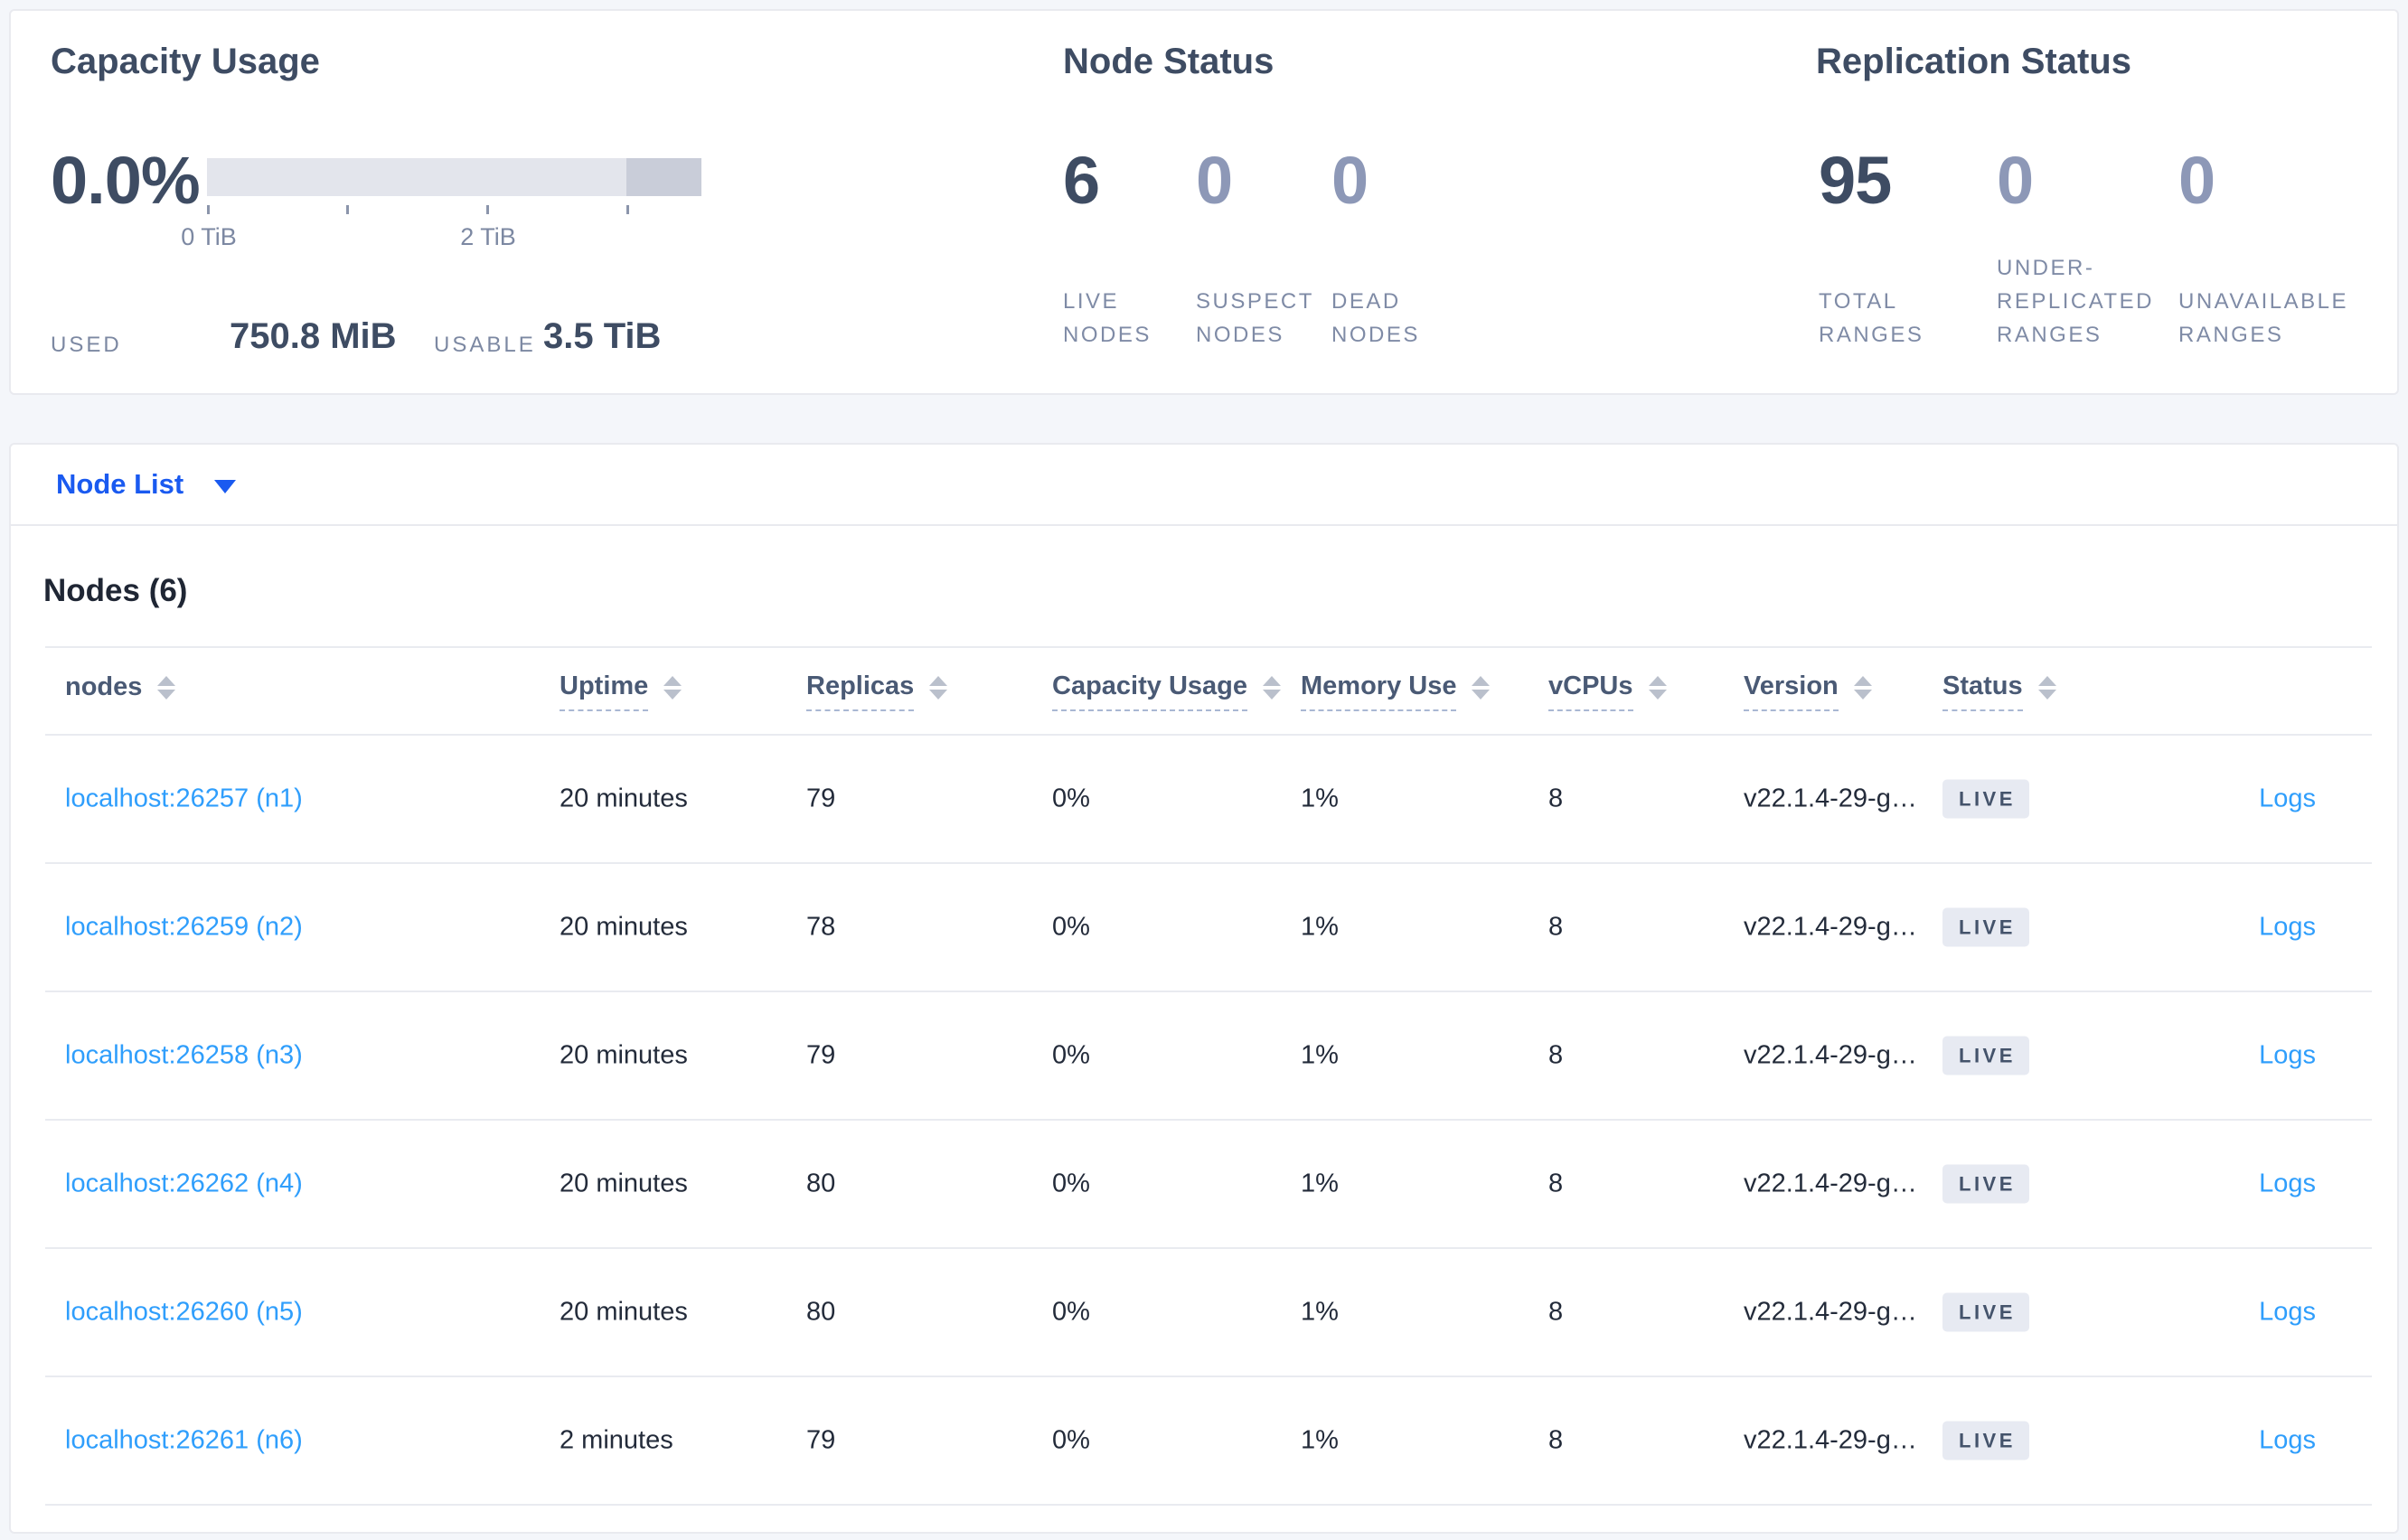 The height and width of the screenshot is (1540, 2408). I want to click on dead-nodes-count: 0, so click(1350, 180).